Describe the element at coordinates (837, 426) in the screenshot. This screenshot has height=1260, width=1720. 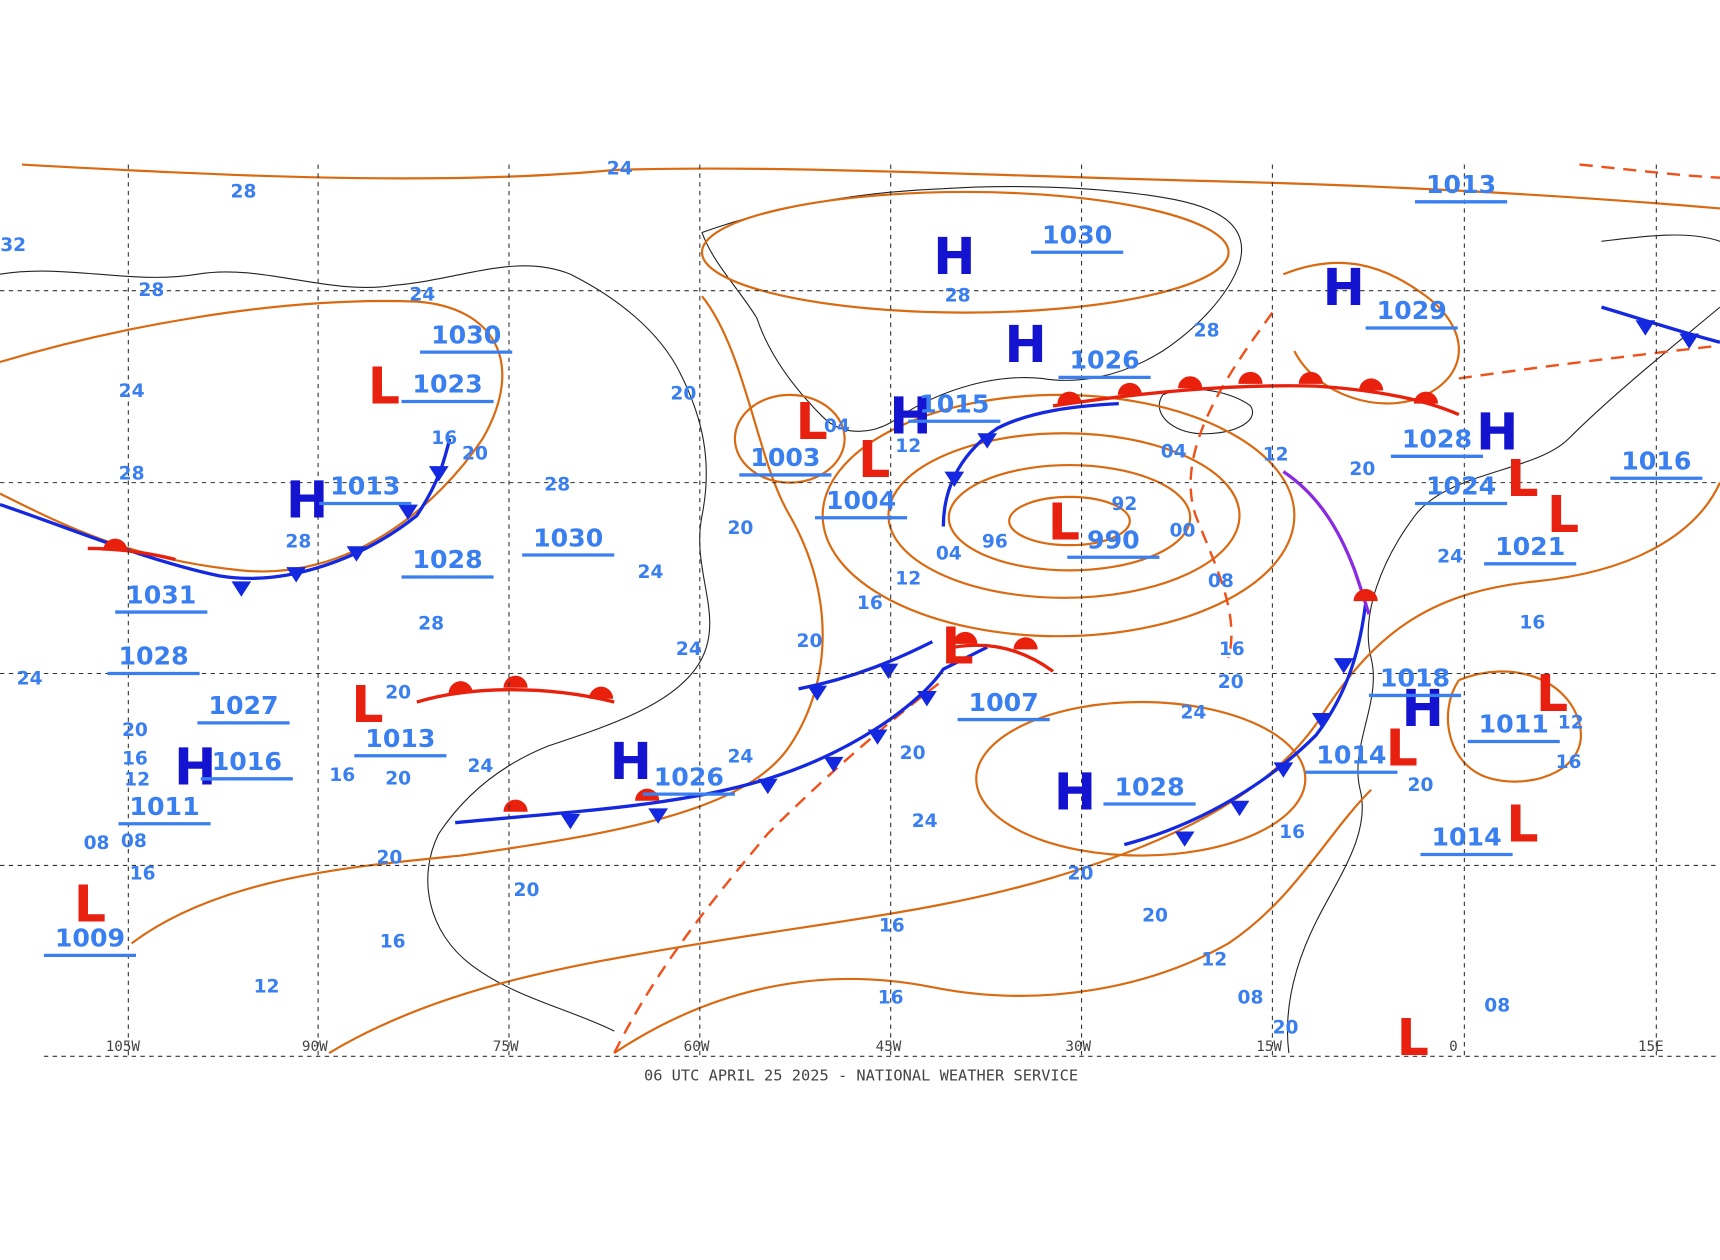
I see `isobar-label: 04` at that location.